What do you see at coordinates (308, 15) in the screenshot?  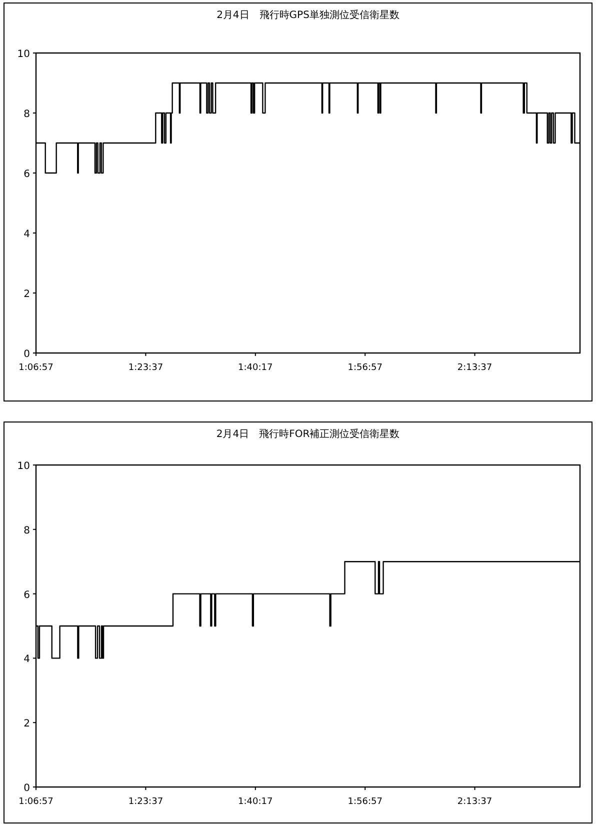 I see `chart-title: 2月4日 飛行時GPS単独測位受信衛星数` at bounding box center [308, 15].